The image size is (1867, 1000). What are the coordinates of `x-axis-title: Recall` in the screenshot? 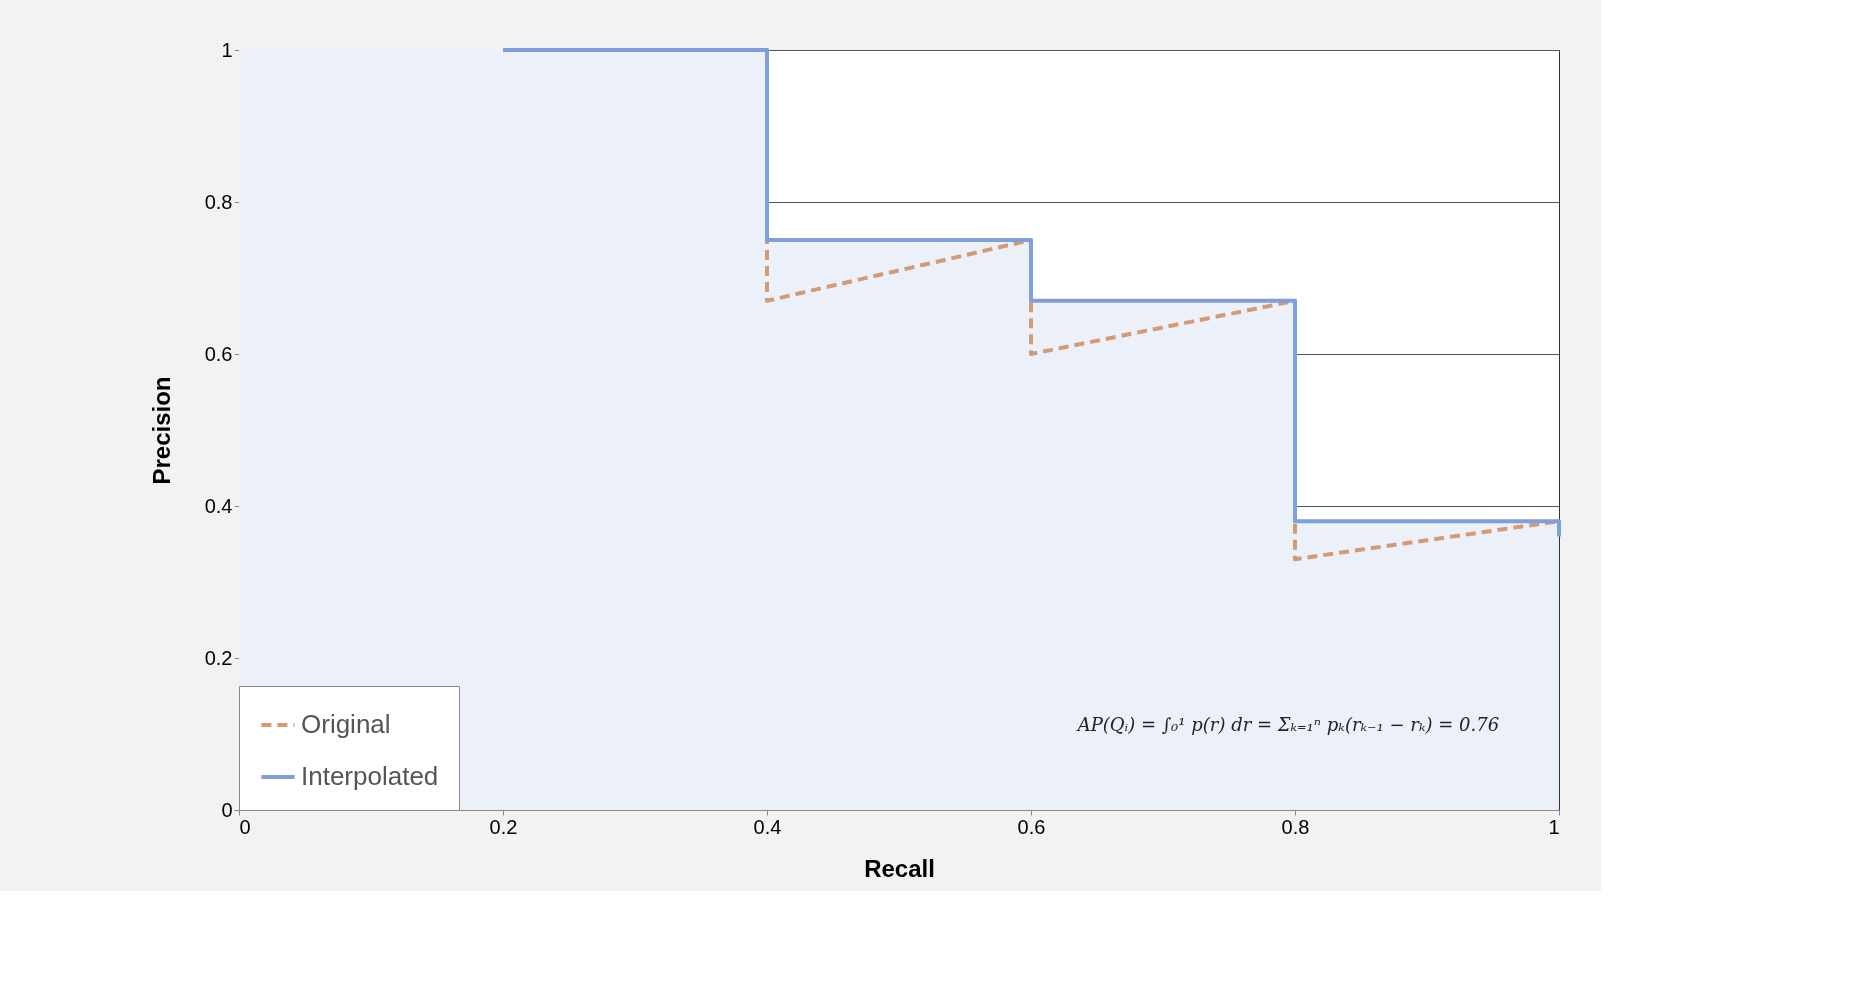 It's located at (899, 868).